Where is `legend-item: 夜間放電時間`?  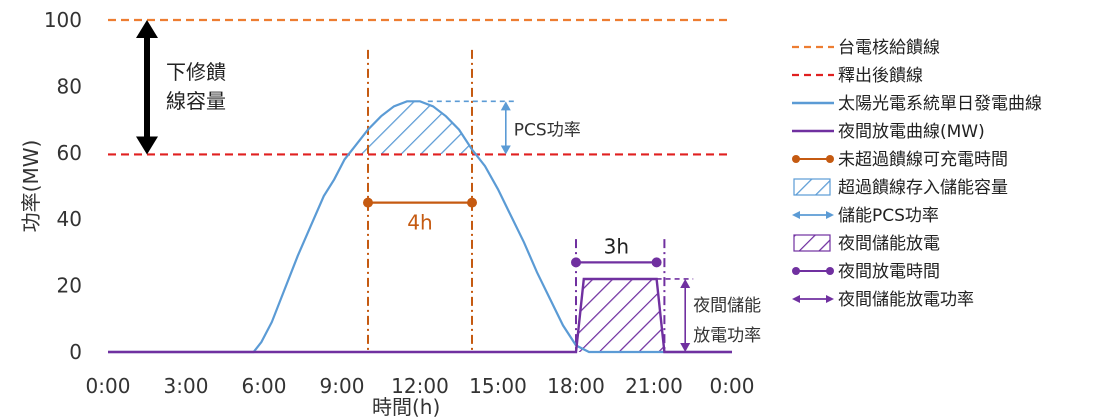 legend-item: 夜間放電時間 is located at coordinates (866, 272).